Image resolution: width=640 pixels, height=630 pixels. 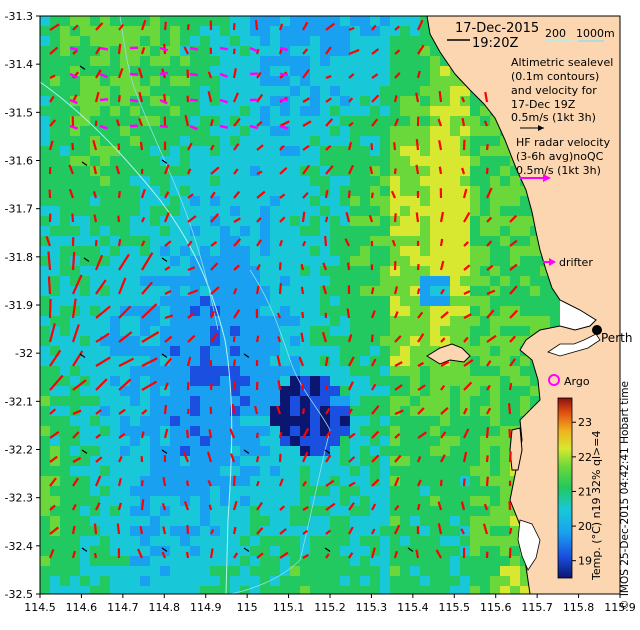 What do you see at coordinates (620, 607) in the screenshot?
I see `x-tick-label: 115.9` at bounding box center [620, 607].